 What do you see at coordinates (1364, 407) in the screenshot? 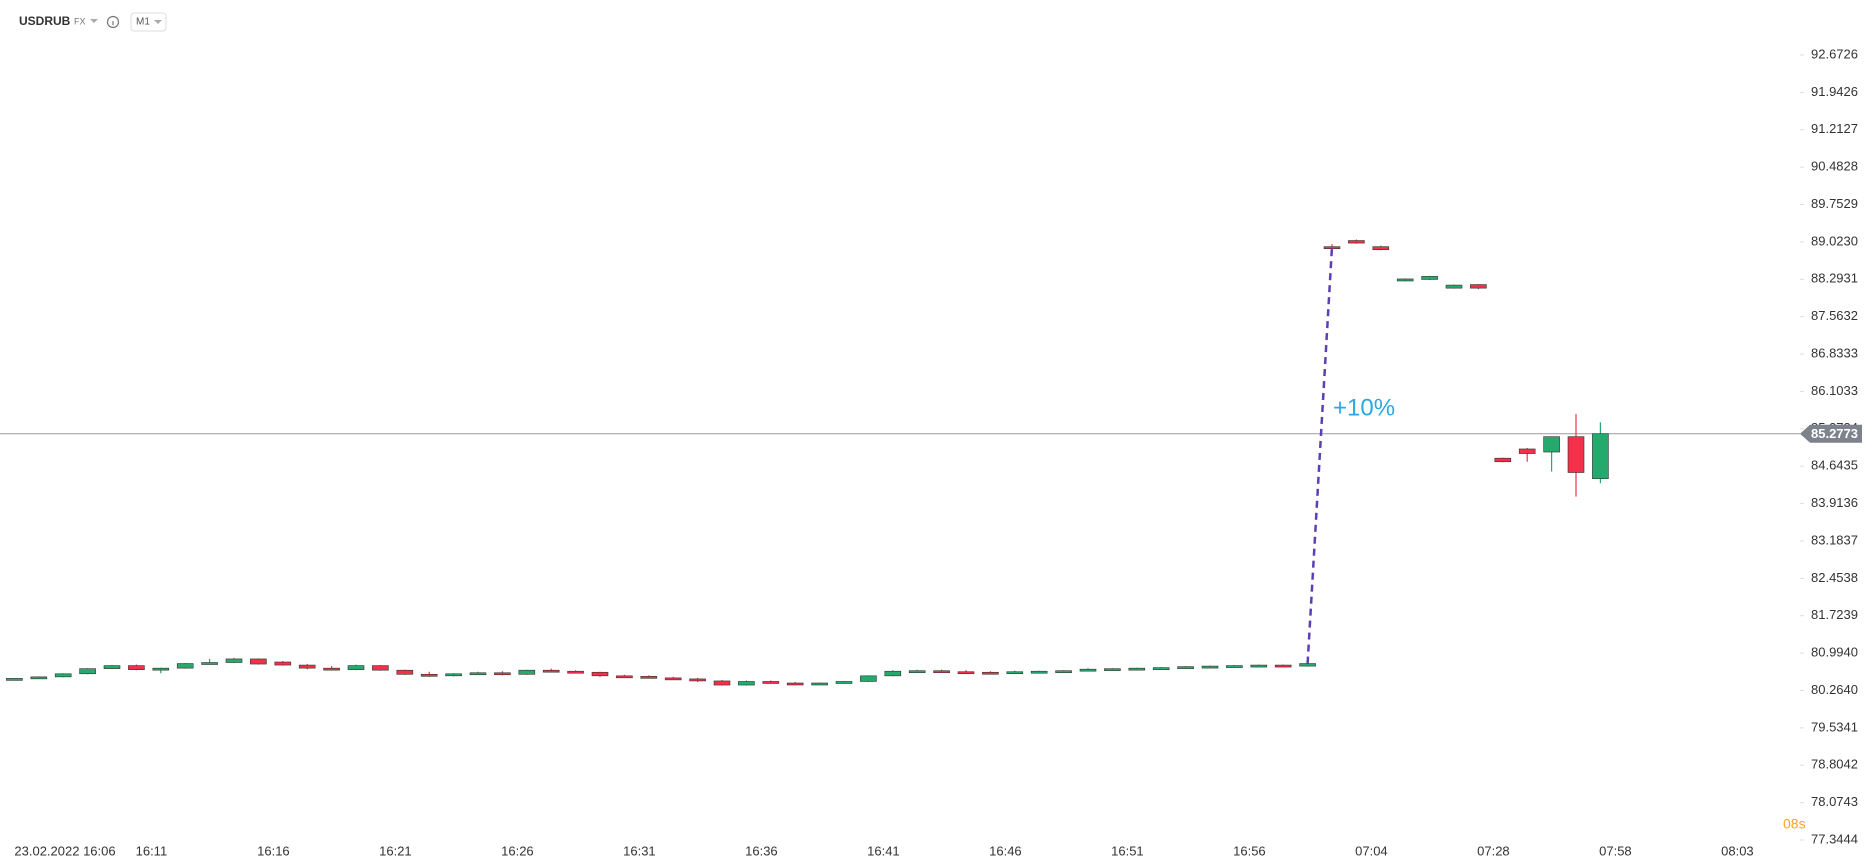
I see `annotation: +10%` at bounding box center [1364, 407].